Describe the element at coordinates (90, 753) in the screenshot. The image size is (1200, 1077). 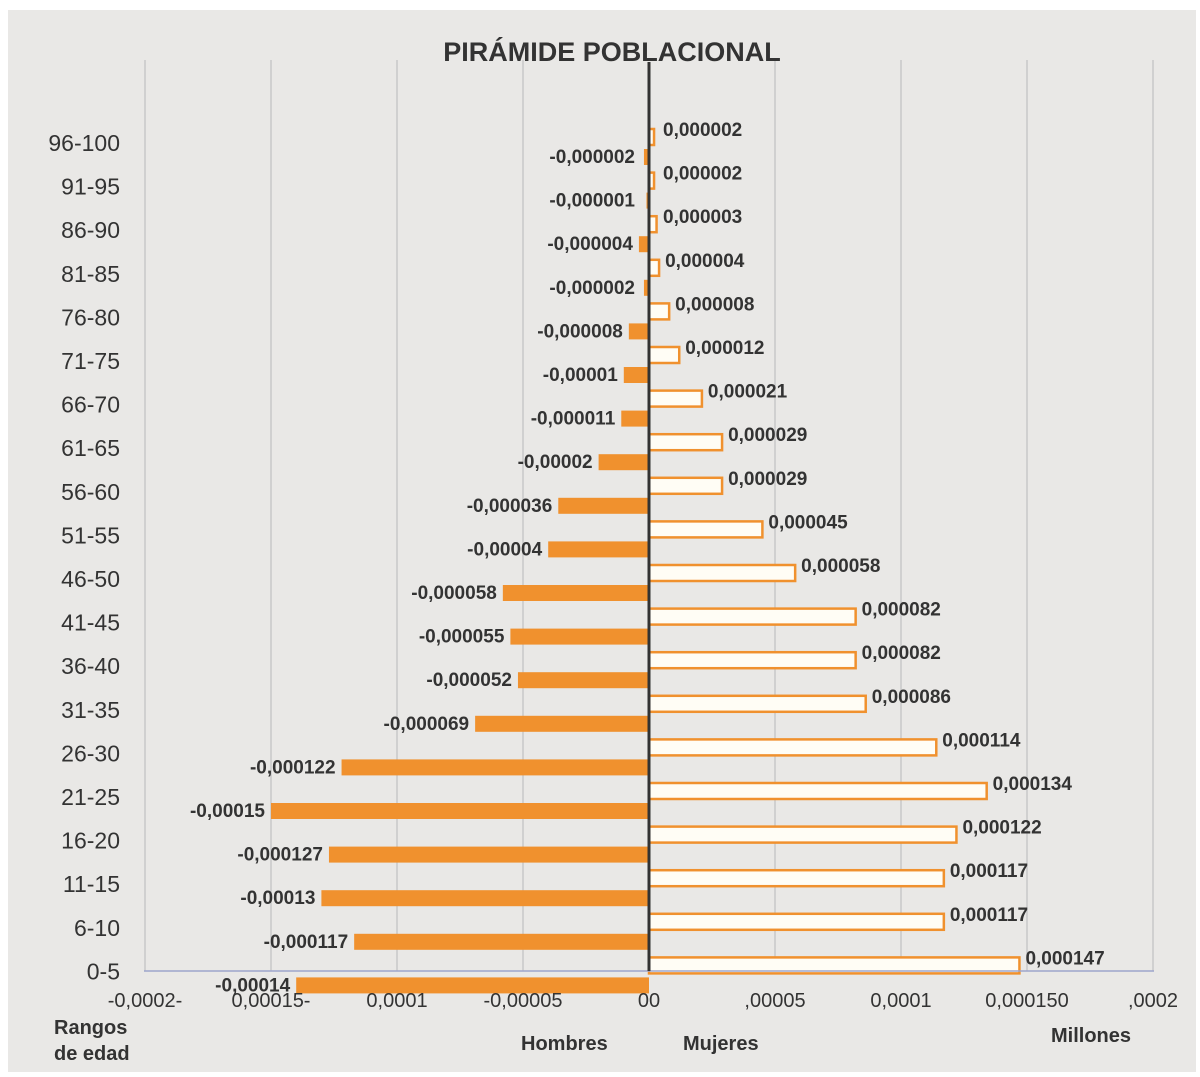
I see `age-range-label: 26-30` at that location.